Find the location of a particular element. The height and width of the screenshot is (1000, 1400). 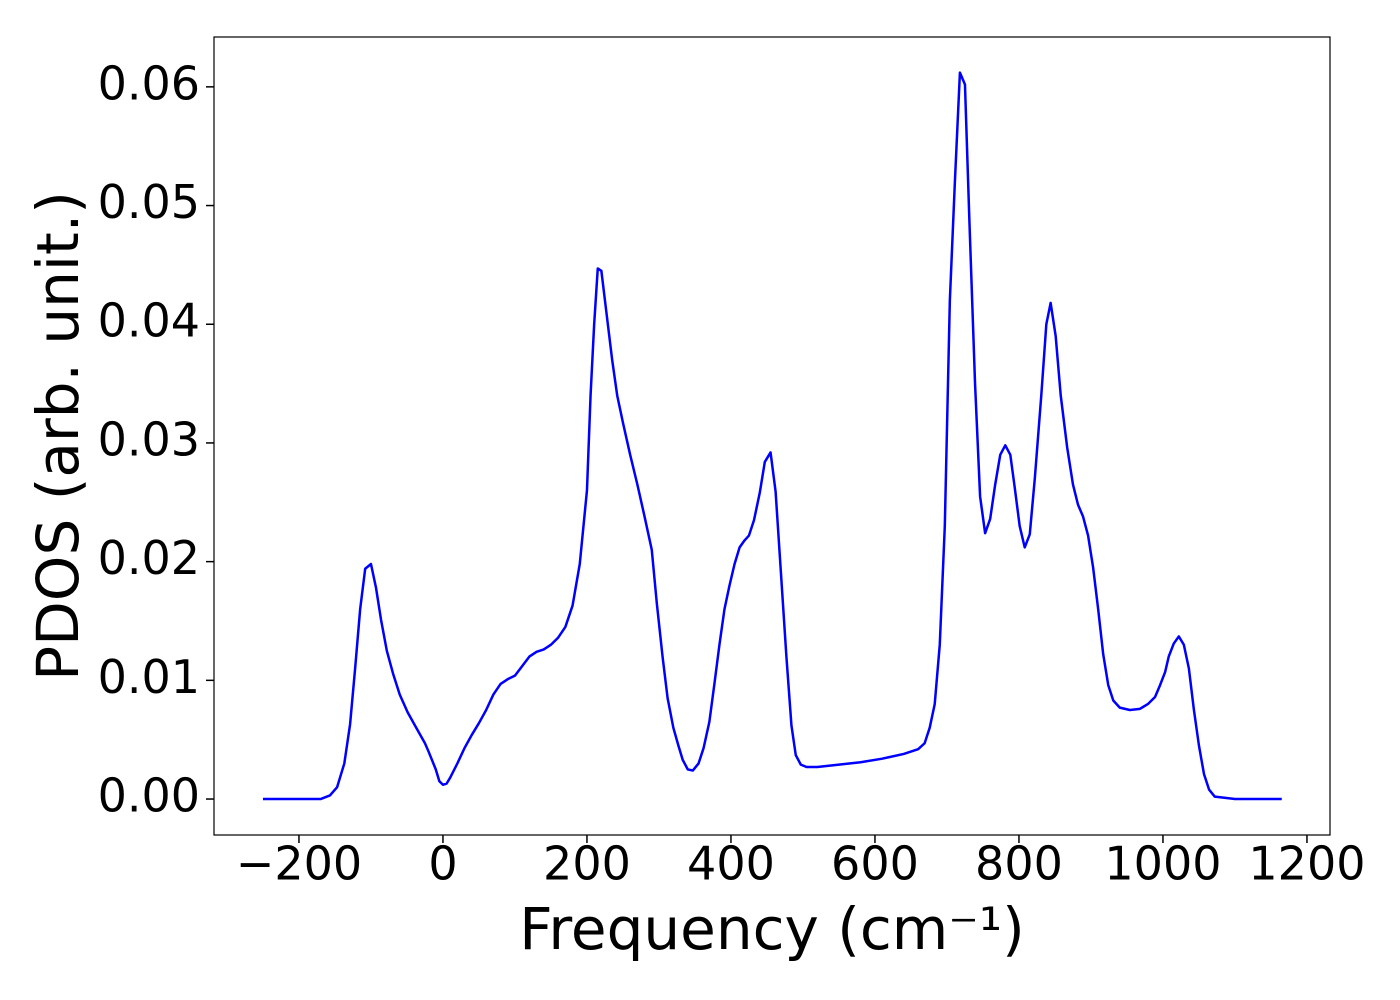

y-tick-label: 0.06 is located at coordinates (149, 83).